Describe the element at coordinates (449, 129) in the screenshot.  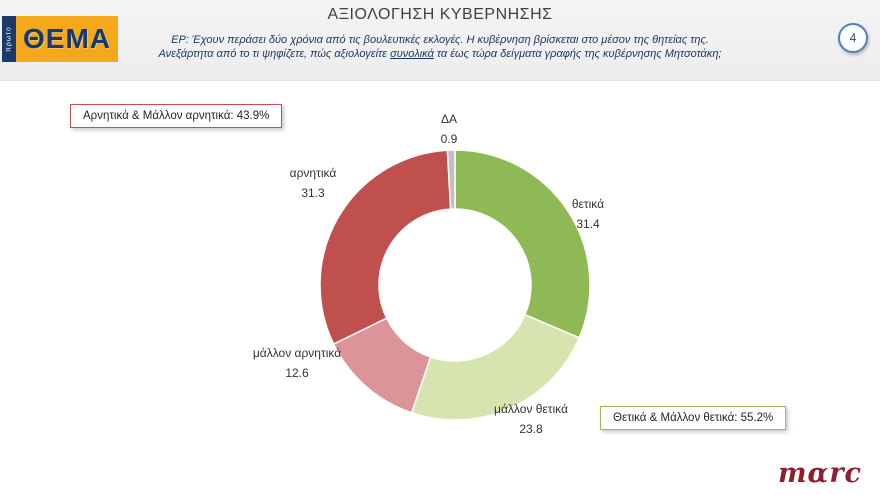
I see `segment-label-da: ΔΑ 0.9` at that location.